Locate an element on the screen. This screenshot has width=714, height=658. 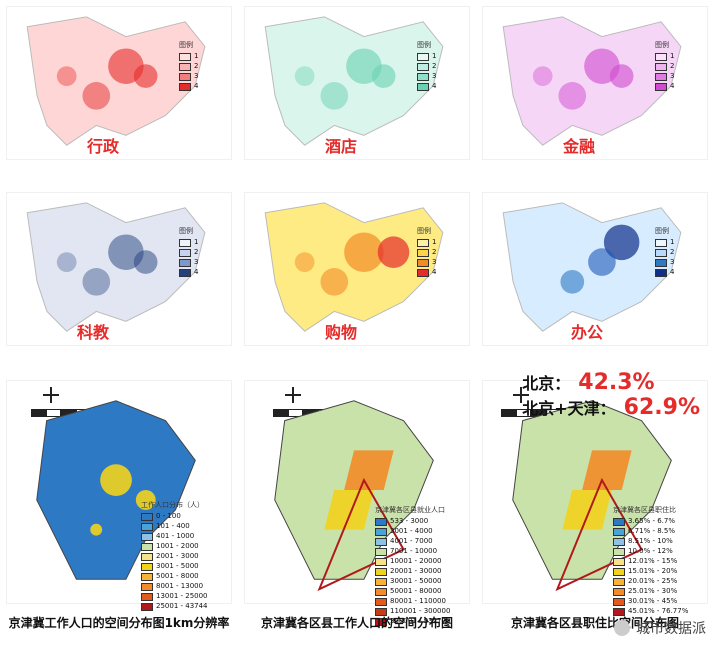
legend-item: 4001 - 7000 is located at coordinates (411, 541).